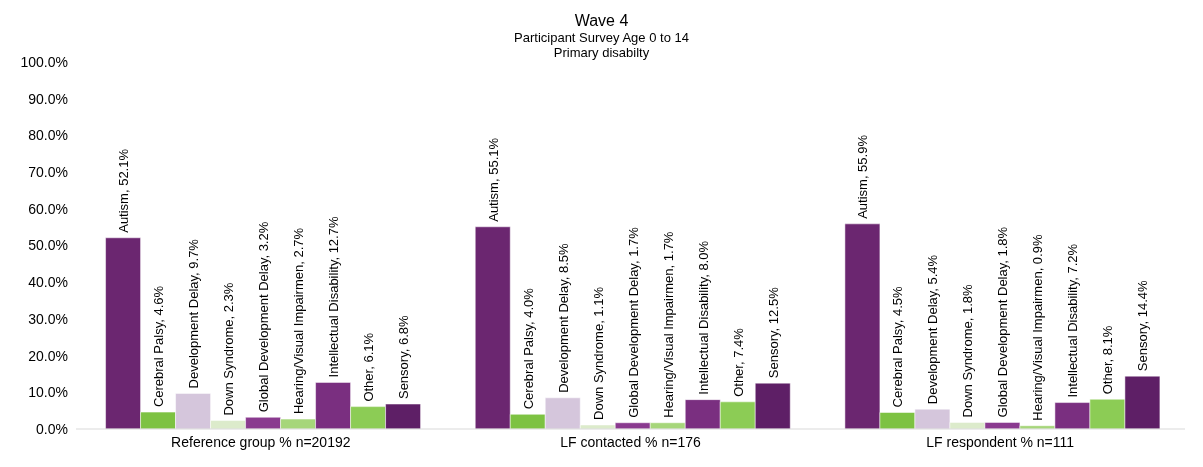  Describe the element at coordinates (48, 98) in the screenshot. I see `y-tick-label: 90.0%` at that location.